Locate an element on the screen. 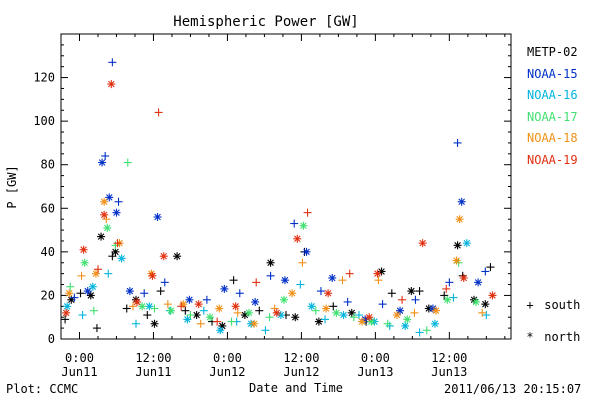 This screenshot has height=400, width=600. symbol-legend-marker: * is located at coordinates (530, 337).